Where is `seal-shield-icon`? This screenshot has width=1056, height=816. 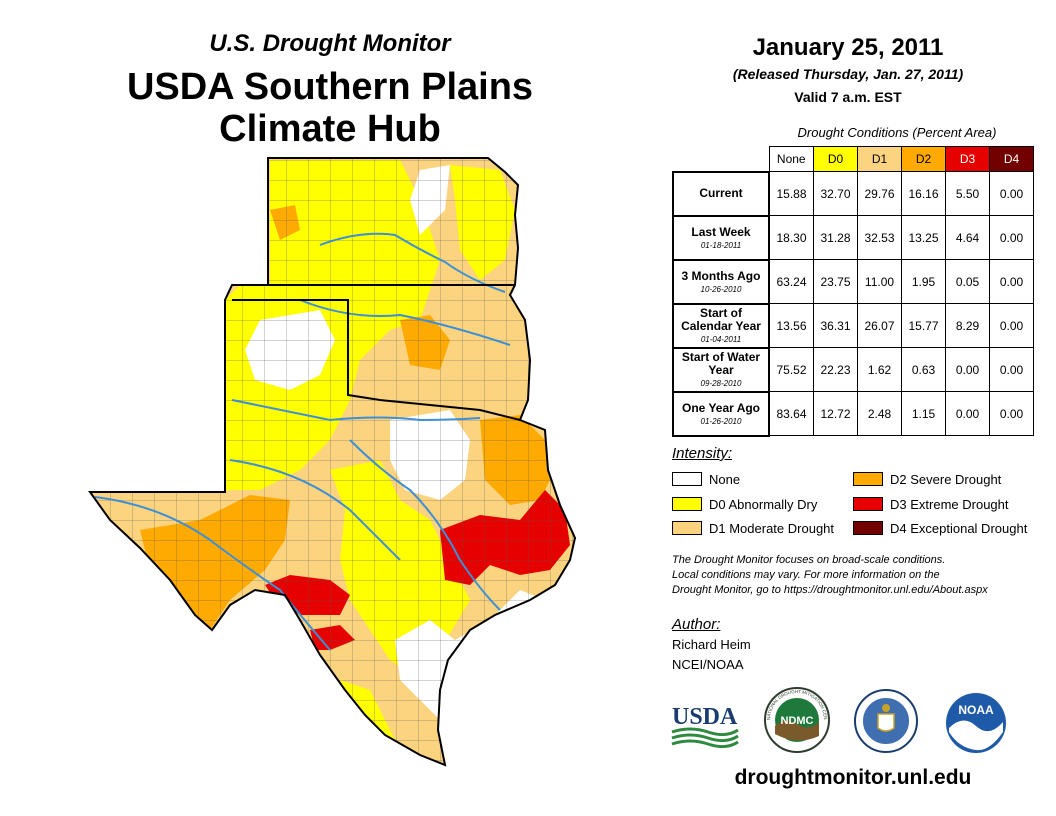 seal-shield-icon is located at coordinates (886, 722).